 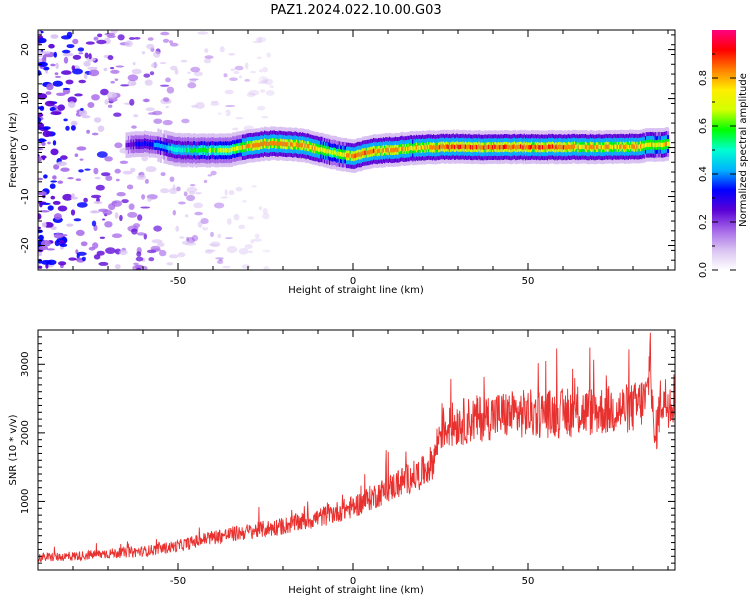 What do you see at coordinates (528, 281) in the screenshot?
I see `x-tick-label: 50` at bounding box center [528, 281].